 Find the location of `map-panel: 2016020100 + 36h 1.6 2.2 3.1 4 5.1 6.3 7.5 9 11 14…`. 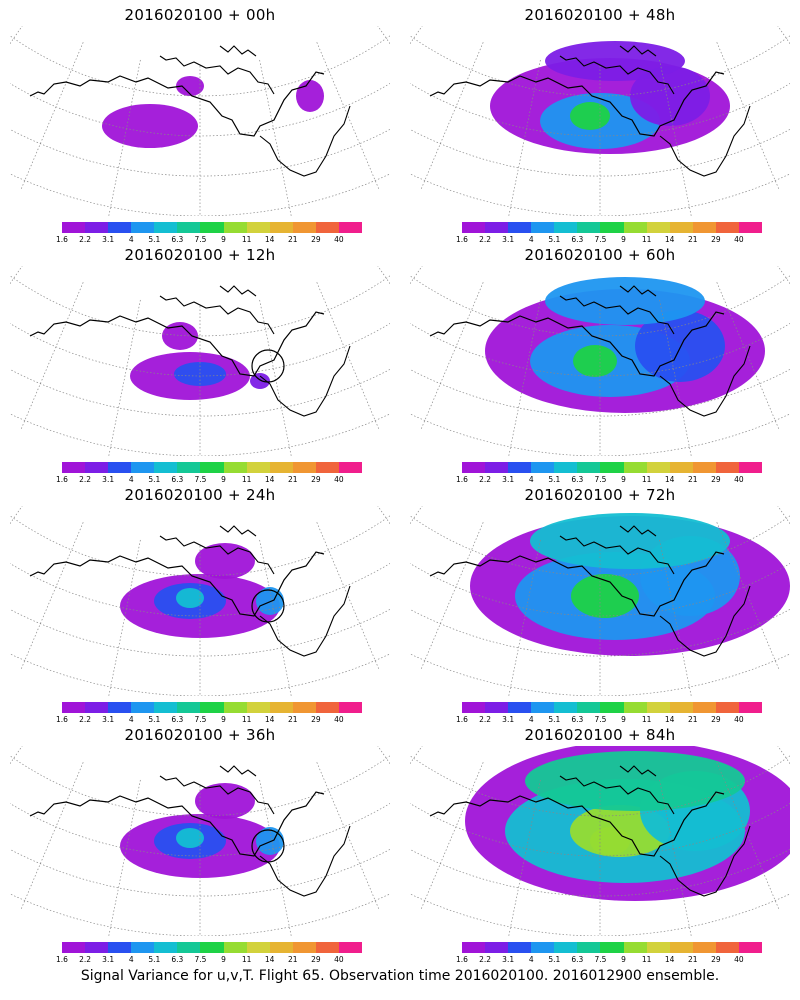

map-panel: 2016020100 + 36h 1.6 2.2 3.1 4 5.1 6.3 7.5 9 11 14… is located at coordinates (200, 842).